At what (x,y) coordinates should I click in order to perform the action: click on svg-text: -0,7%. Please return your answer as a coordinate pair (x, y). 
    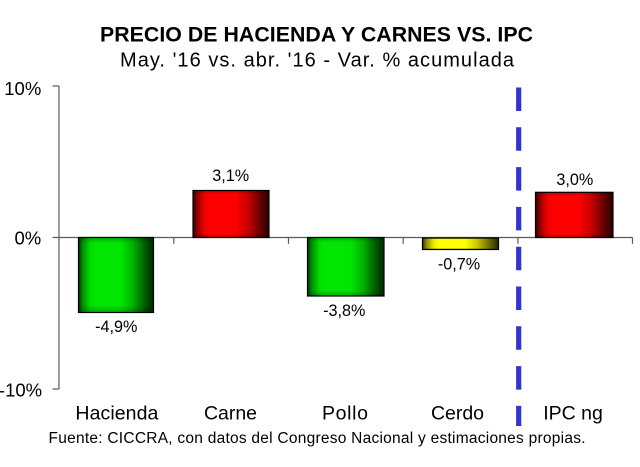
    Looking at the image, I should click on (459, 264).